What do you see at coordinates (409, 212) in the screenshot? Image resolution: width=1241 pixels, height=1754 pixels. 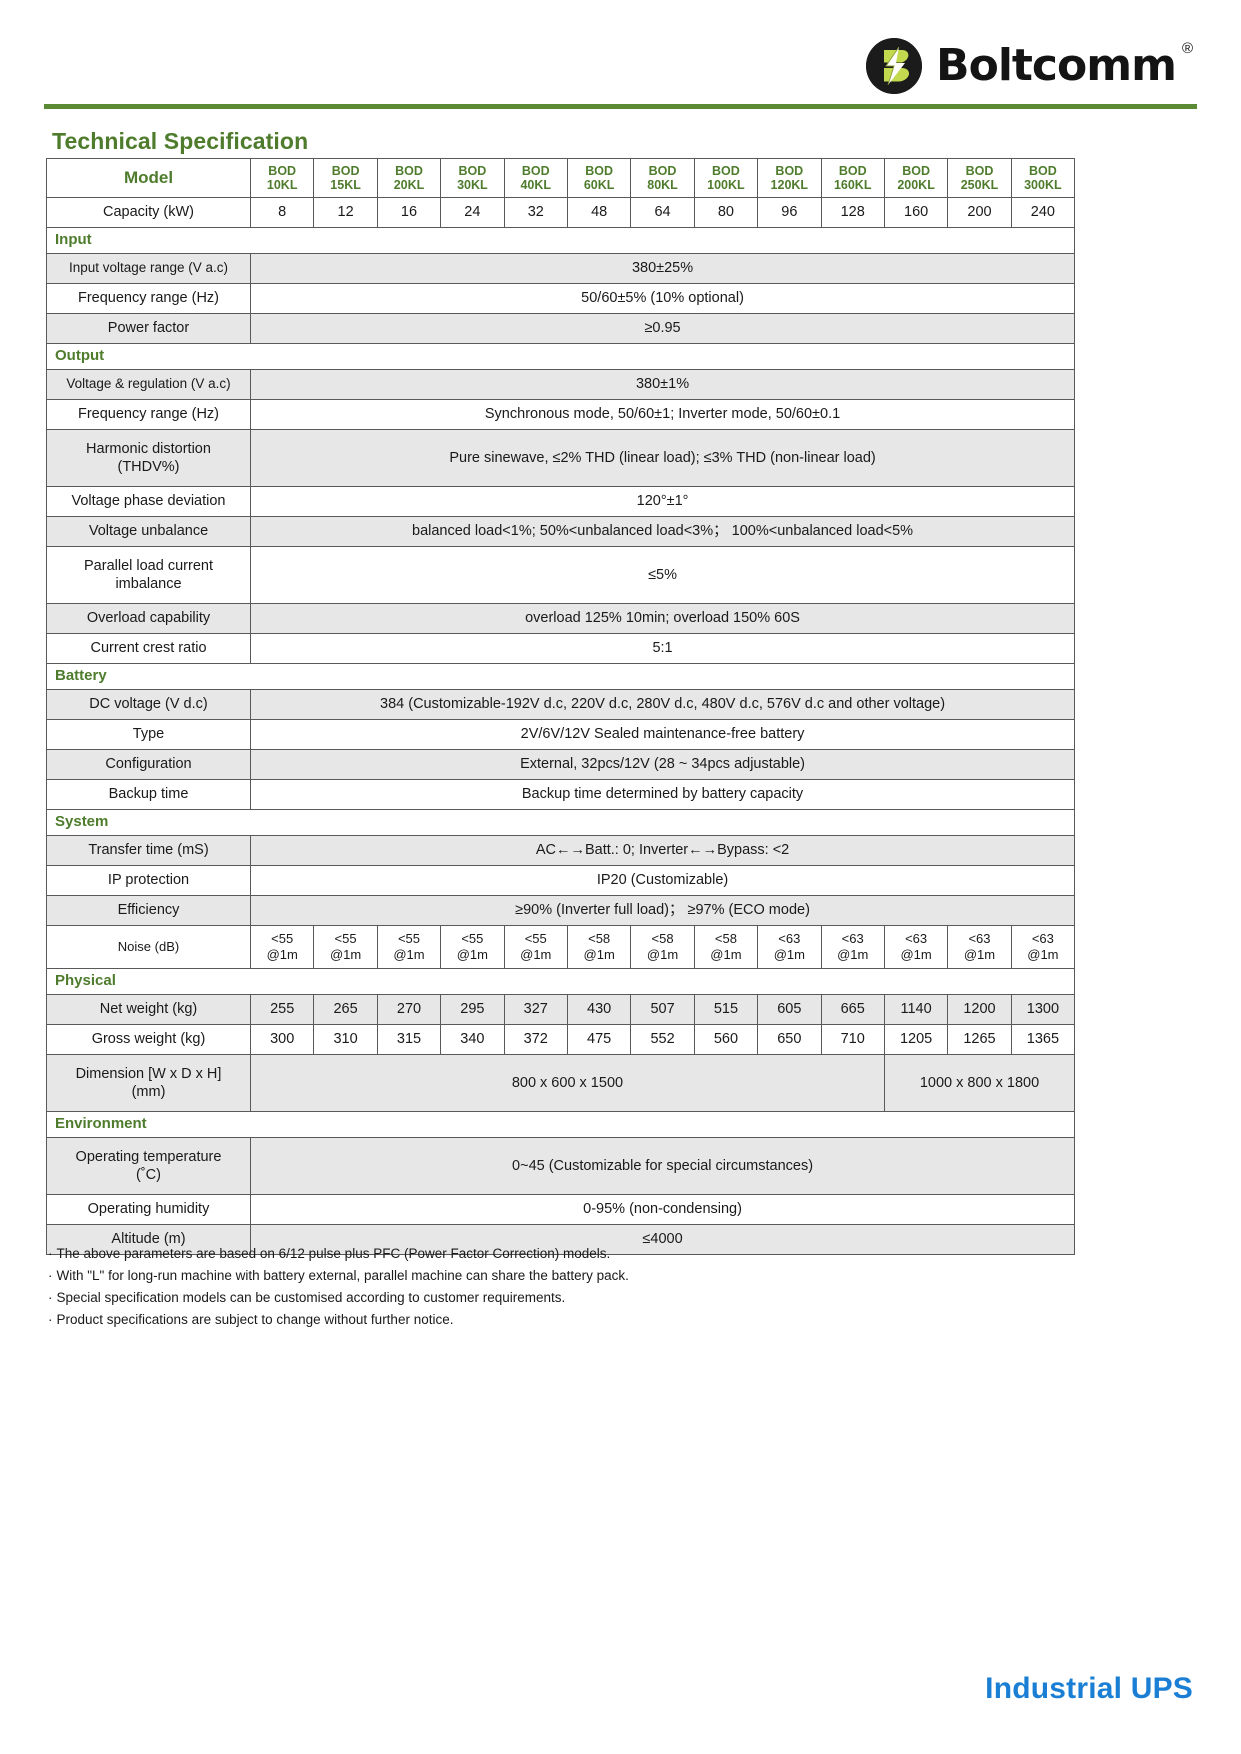 I see `cell-value: 16` at bounding box center [409, 212].